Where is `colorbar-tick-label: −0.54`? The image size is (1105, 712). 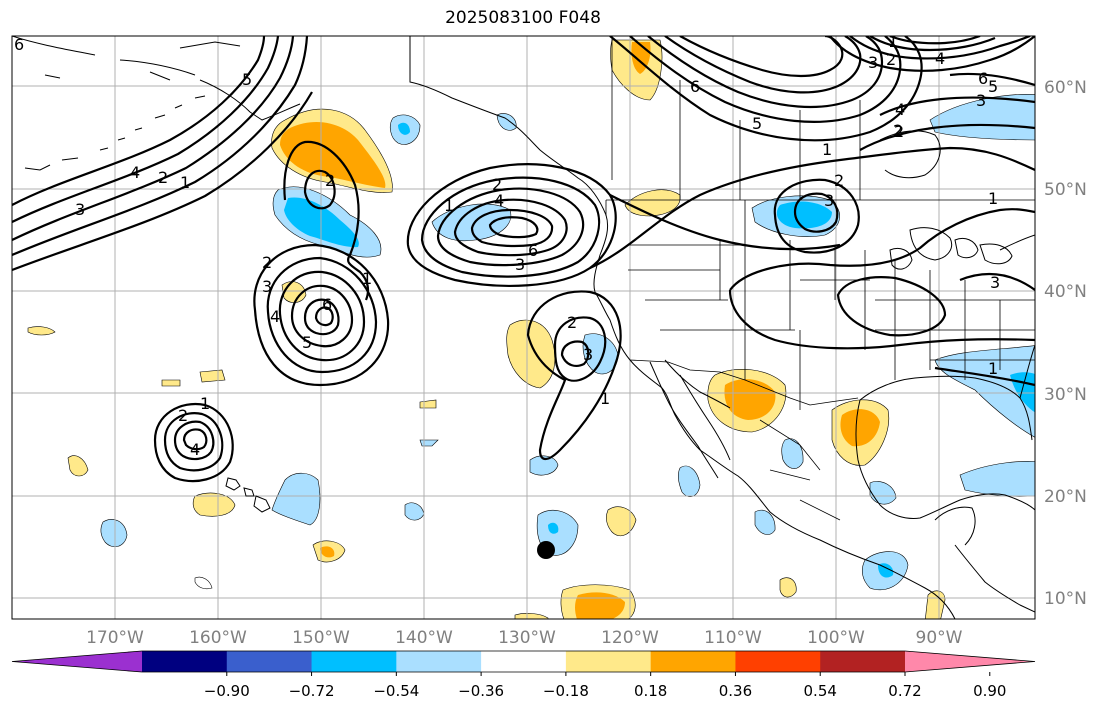 colorbar-tick-label: −0.54 is located at coordinates (396, 691).